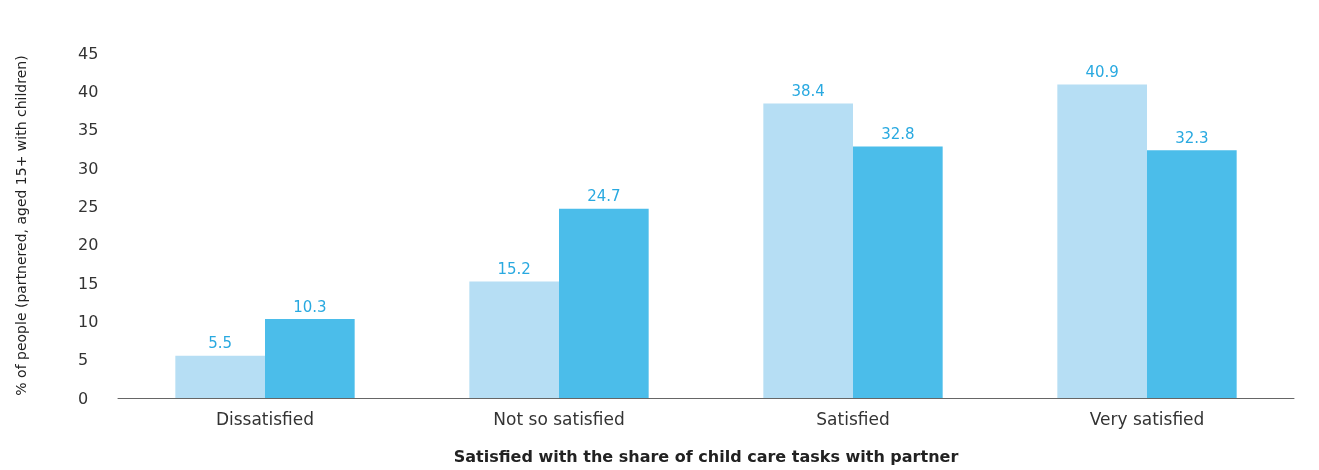  What do you see at coordinates (88, 91) in the screenshot?
I see `y-tick-label: 40` at bounding box center [88, 91].